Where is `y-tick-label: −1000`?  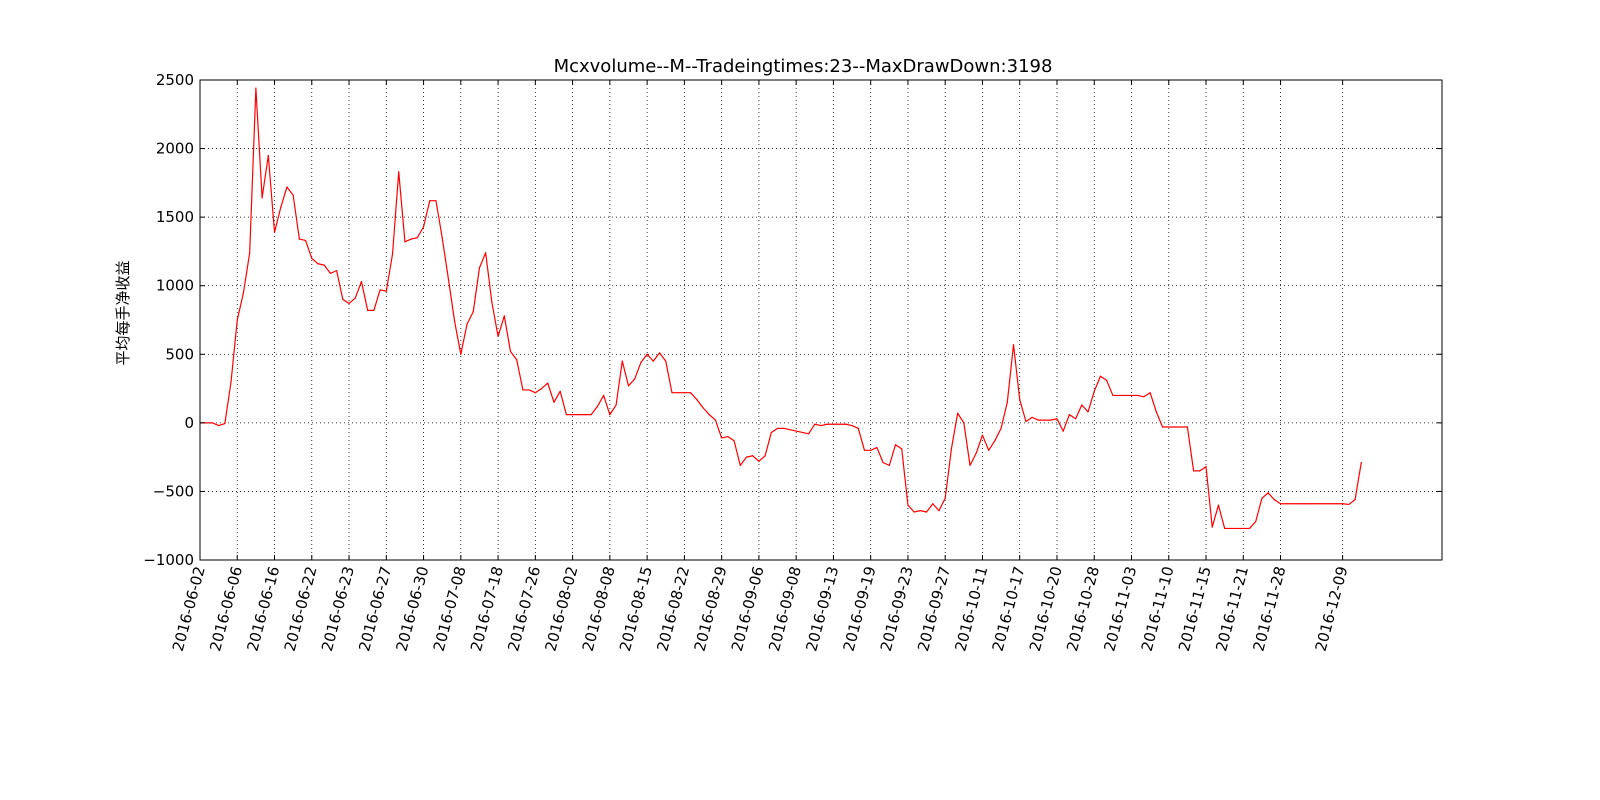 y-tick-label: −1000 is located at coordinates (168, 560).